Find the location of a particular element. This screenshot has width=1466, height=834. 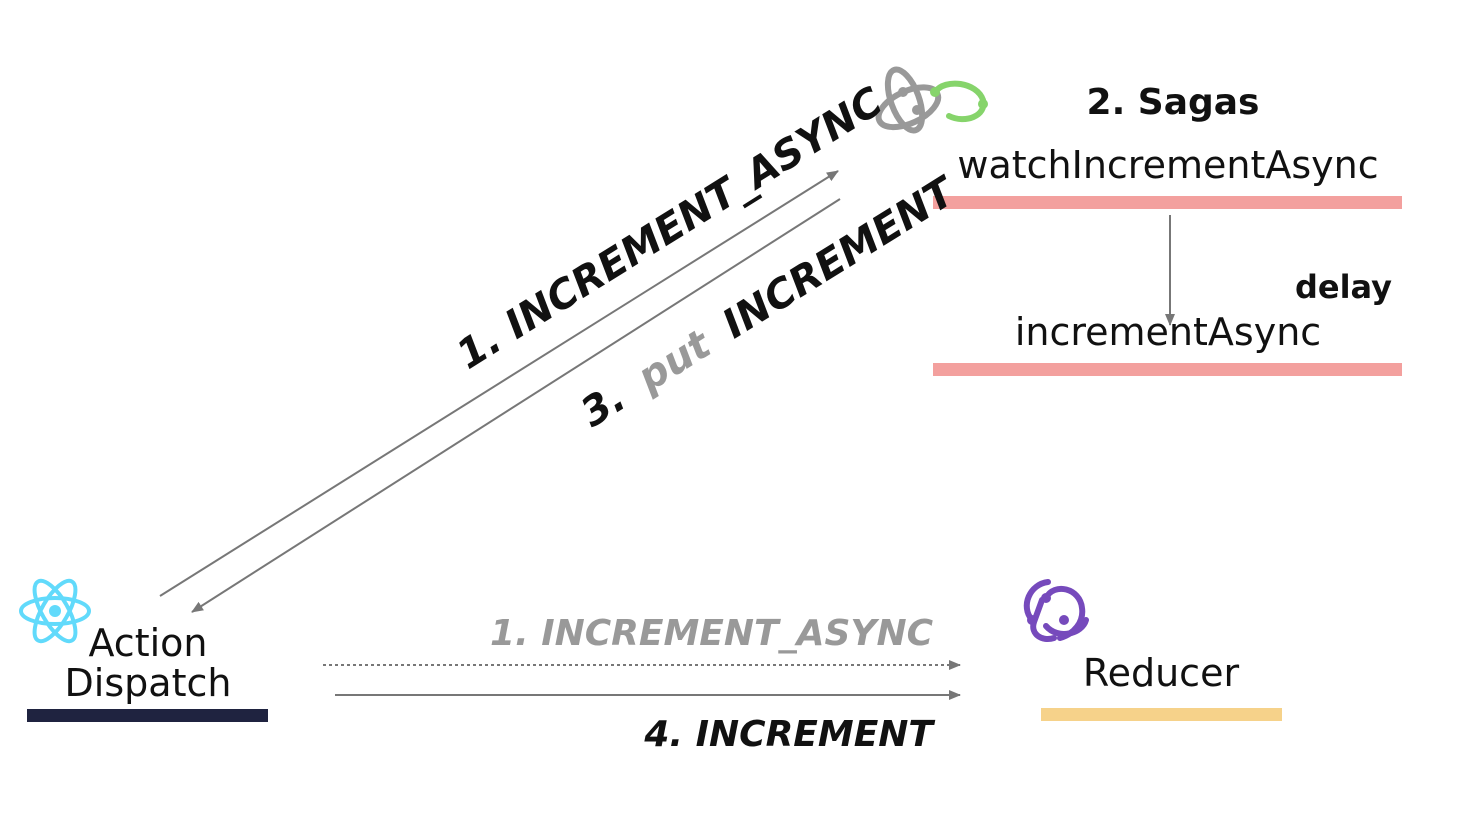

message-step1-to-saga: 1. INCREMENT_ASYNC is located at coordinates (670, 229).